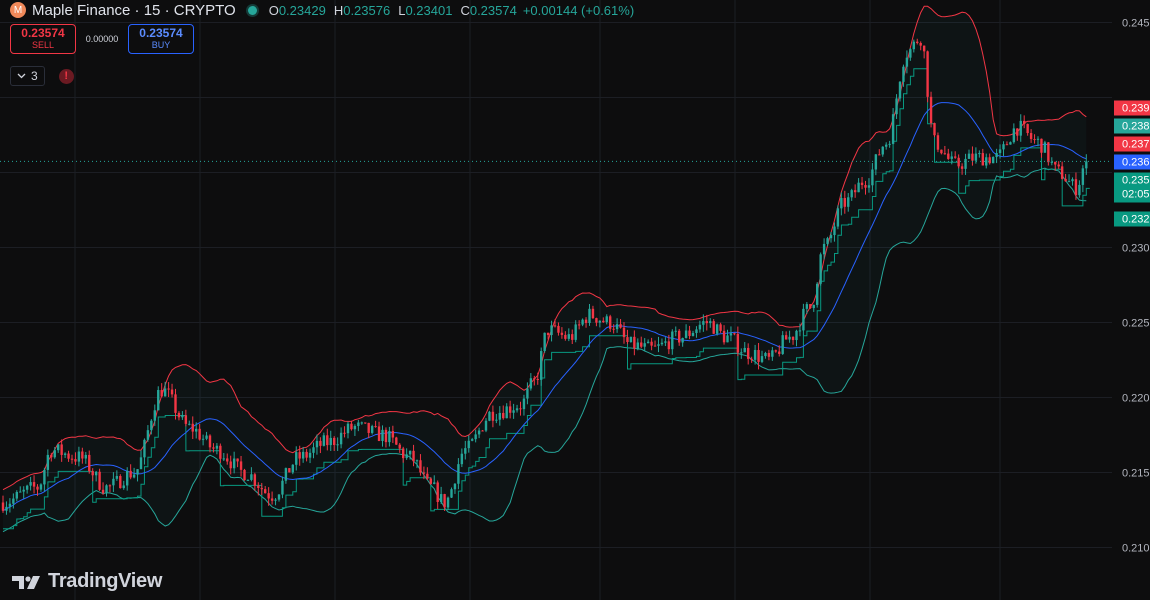  Describe the element at coordinates (1136, 145) in the screenshot. I see `price-label-value: 0.237` at that location.